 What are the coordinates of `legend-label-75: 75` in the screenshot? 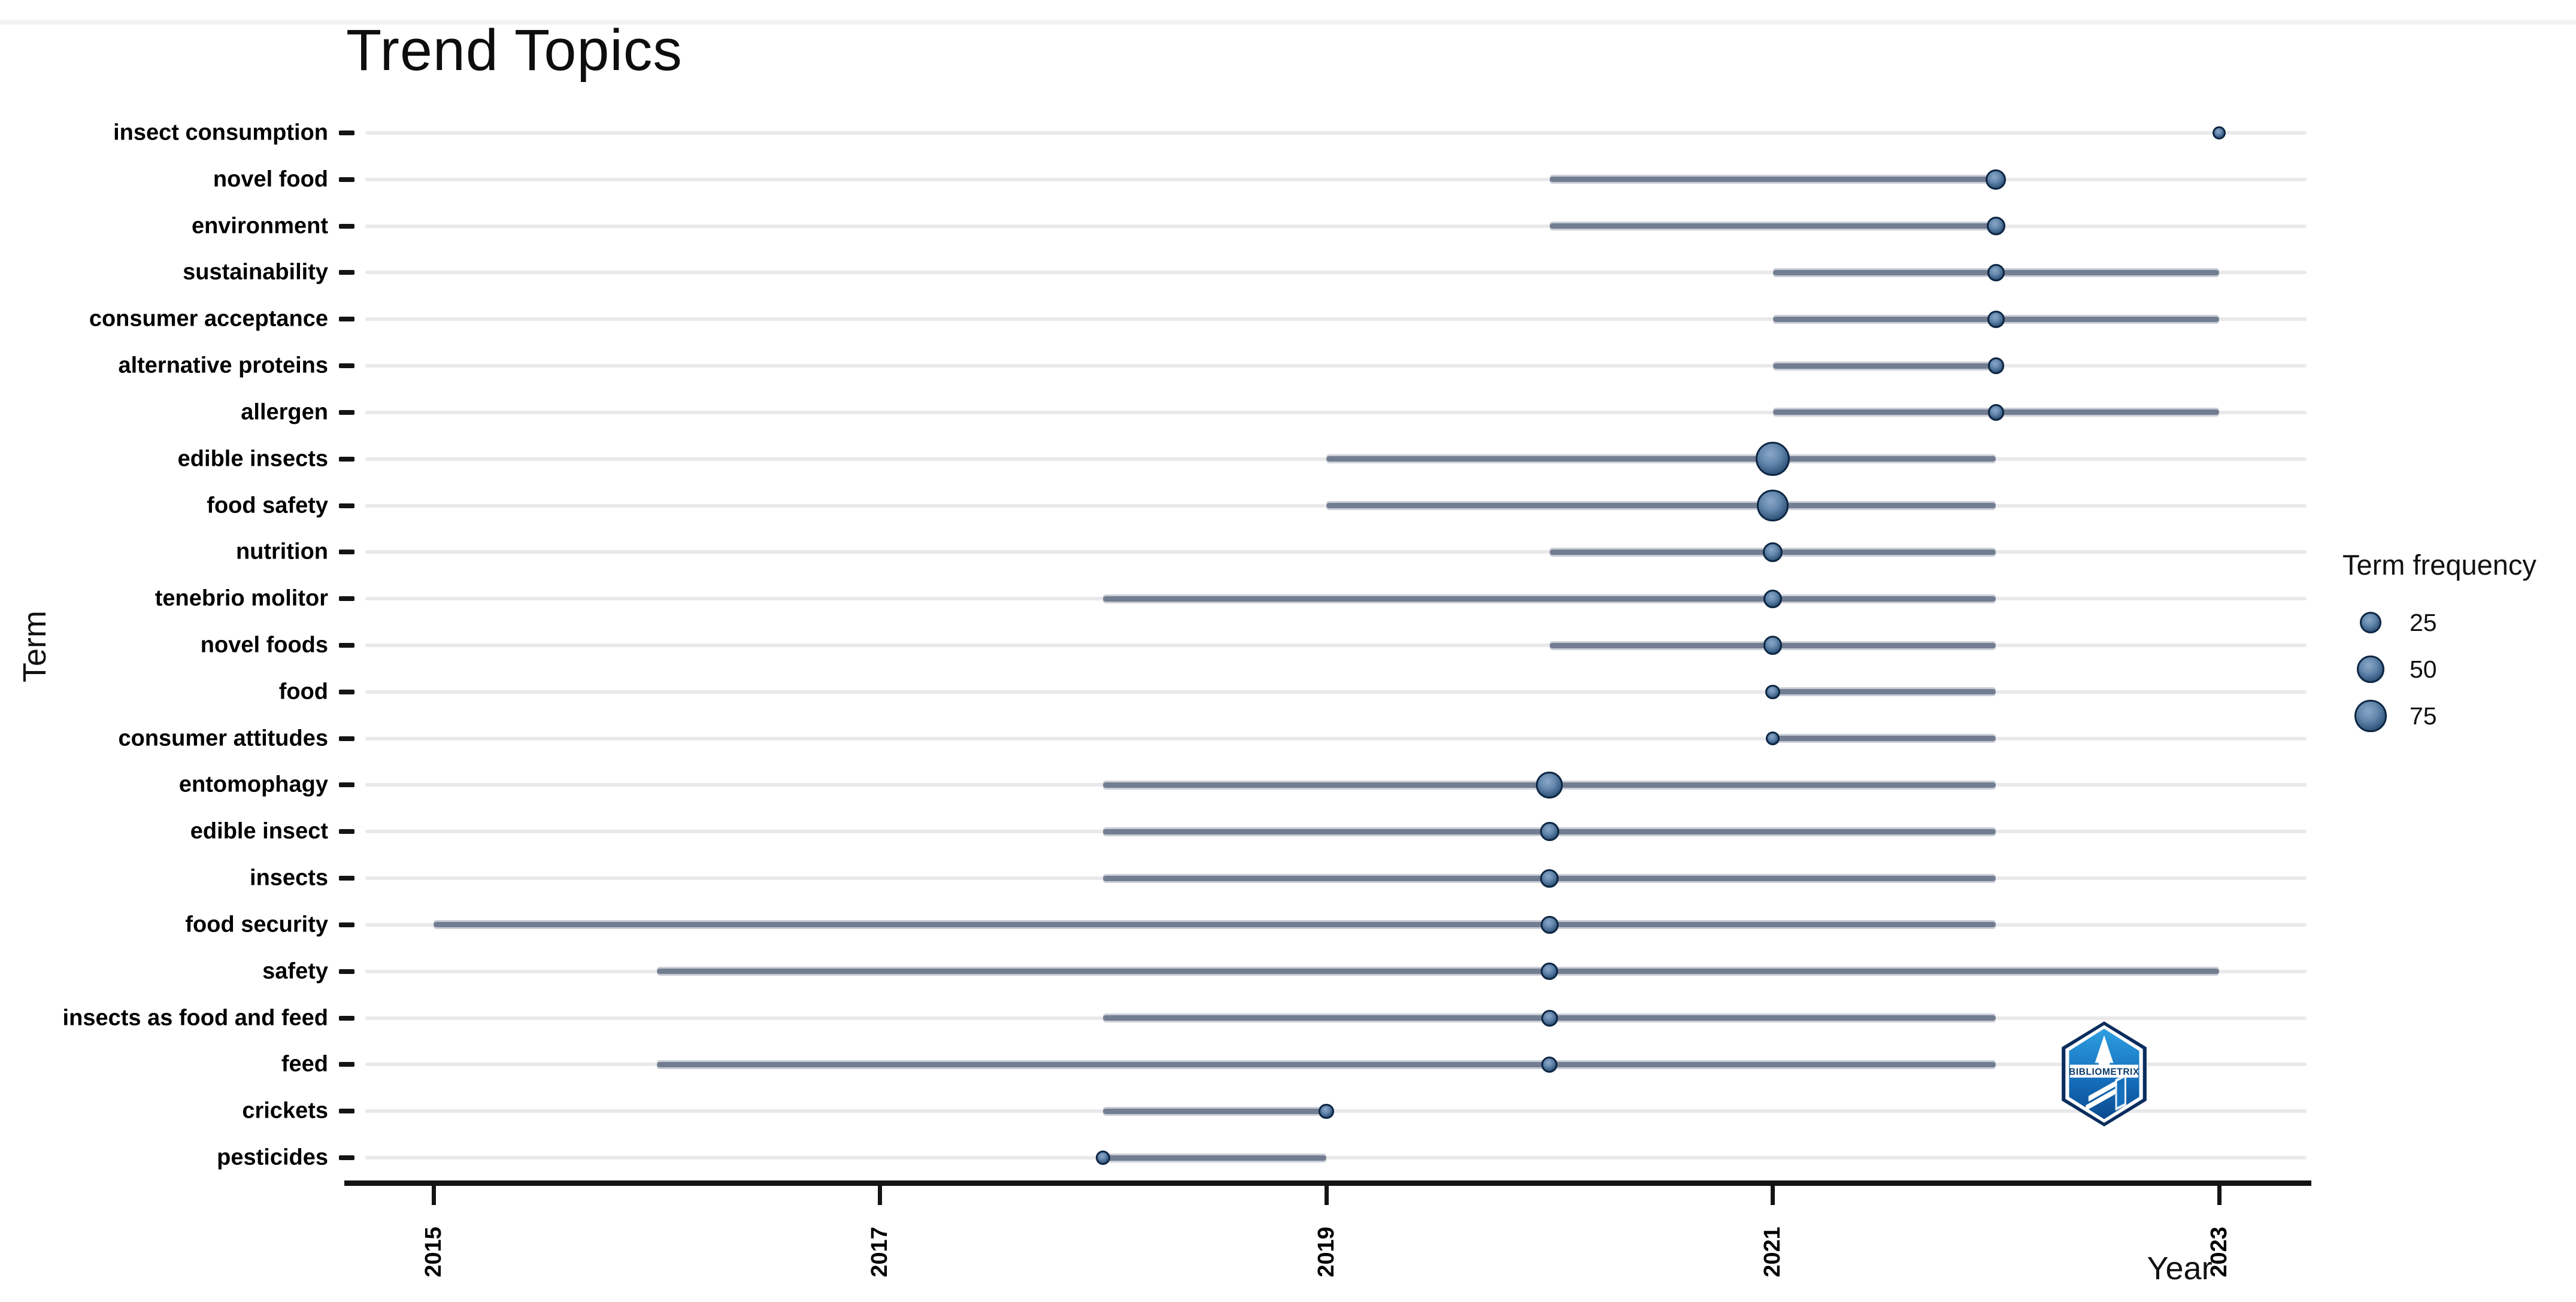 It's located at (2423, 716).